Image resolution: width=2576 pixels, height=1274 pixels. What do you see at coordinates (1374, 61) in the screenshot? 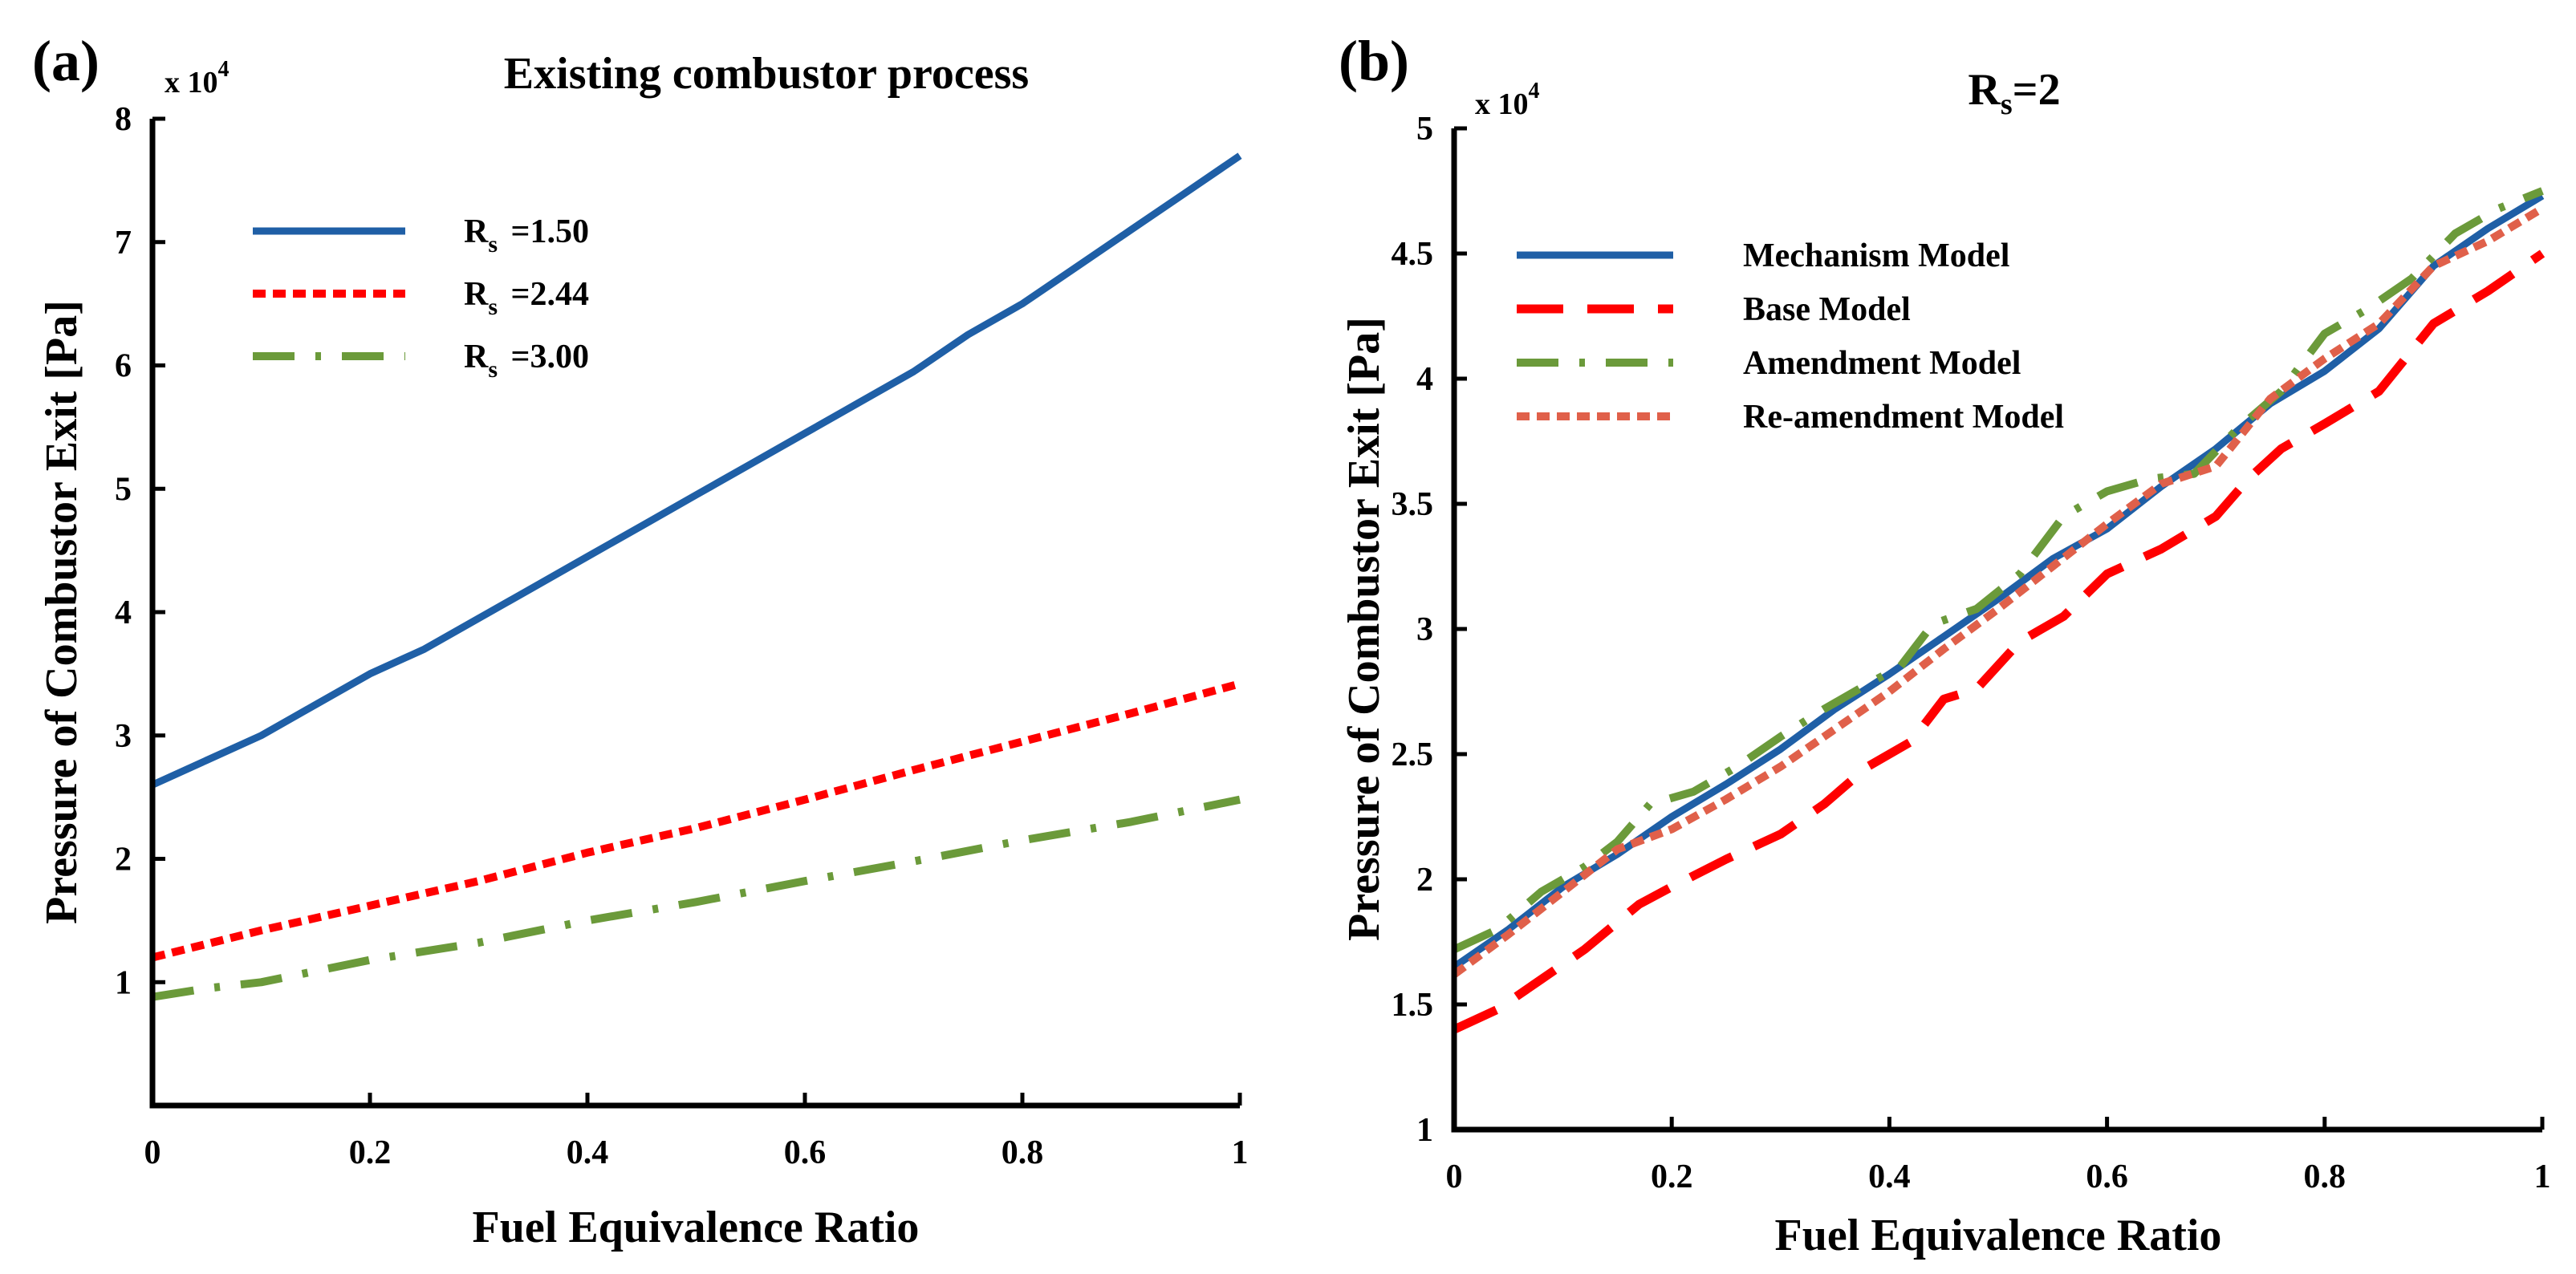
I see `panel-b-label: (b)` at bounding box center [1374, 61].